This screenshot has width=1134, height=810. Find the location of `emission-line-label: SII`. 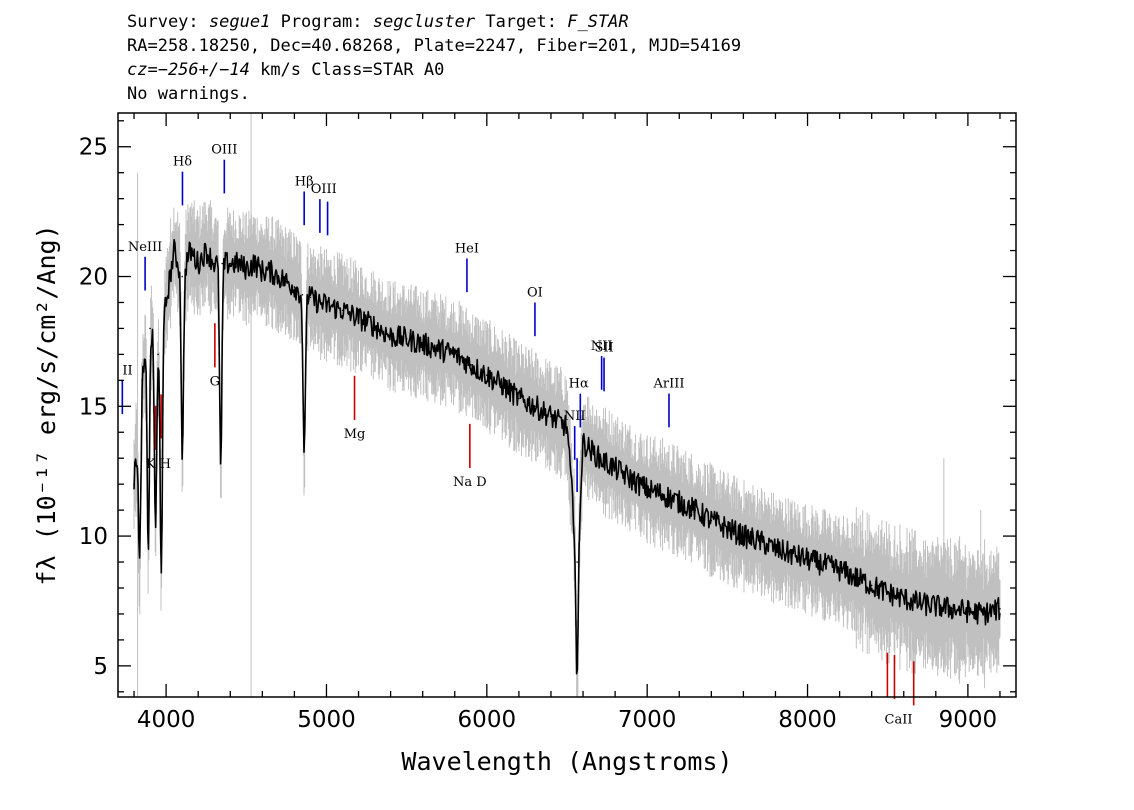

emission-line-label: SII is located at coordinates (603, 348).